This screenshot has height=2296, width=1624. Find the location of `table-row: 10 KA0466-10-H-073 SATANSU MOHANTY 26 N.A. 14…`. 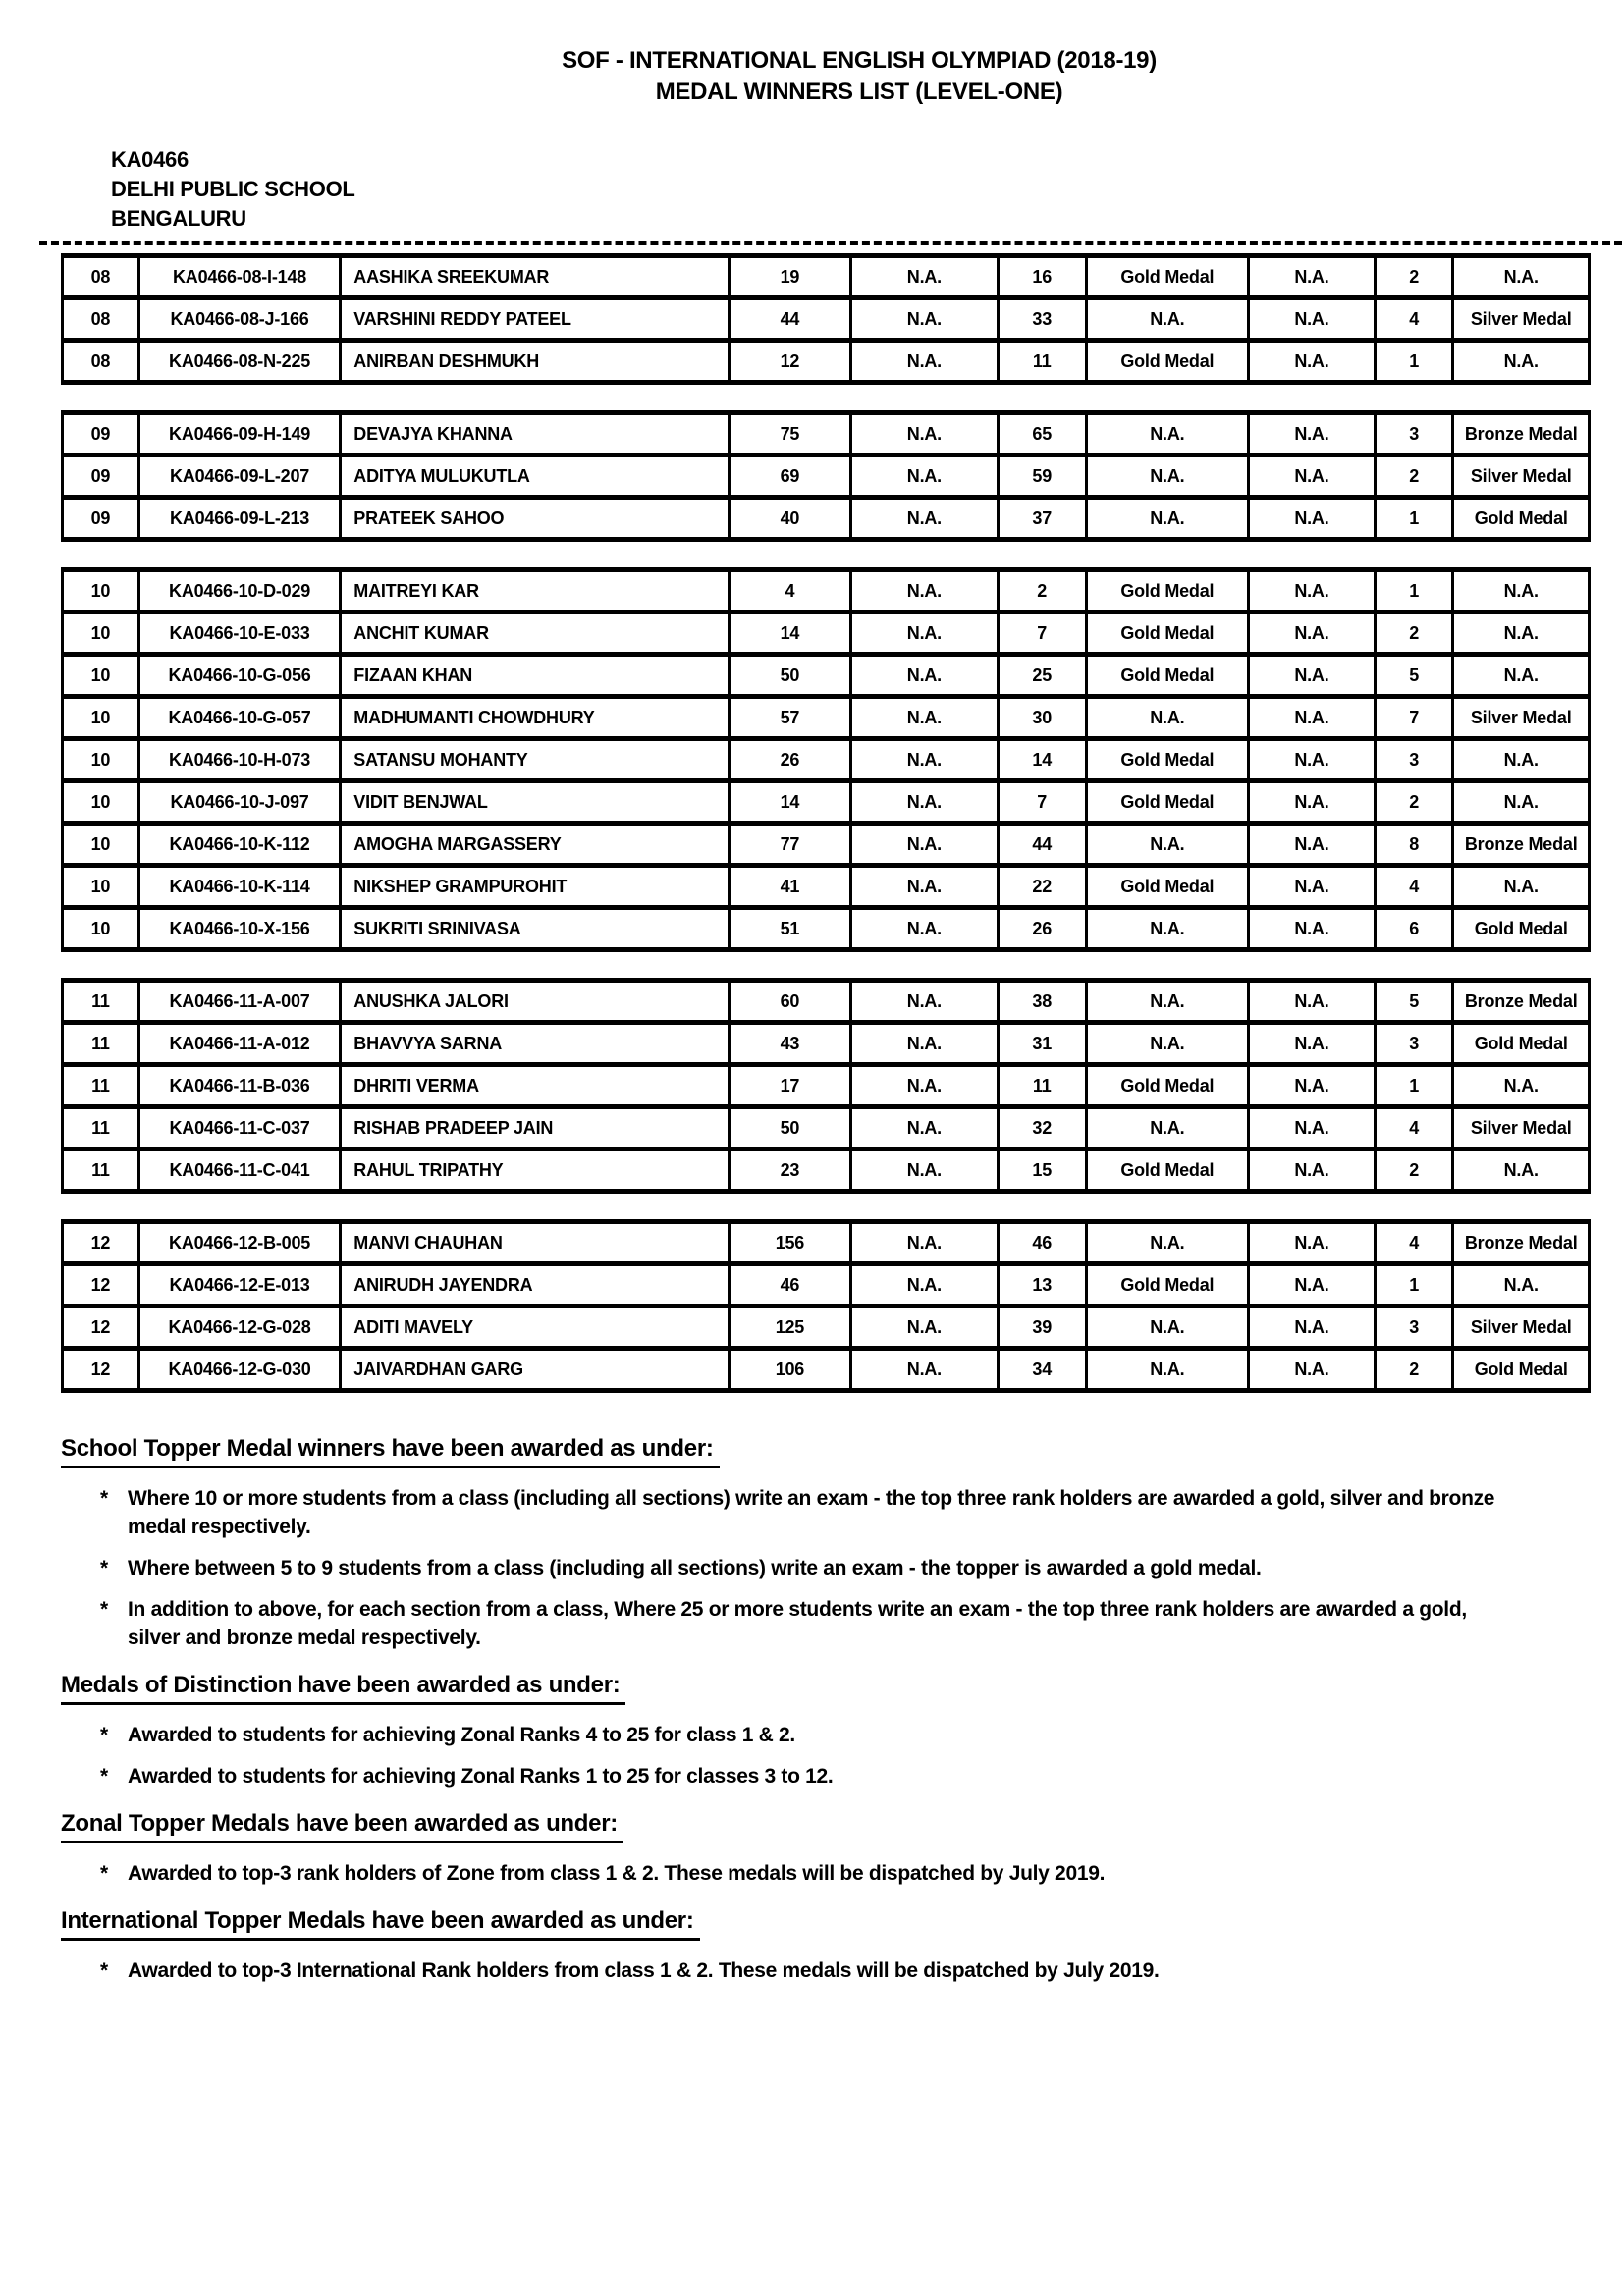

table-row: 10 KA0466-10-H-073 SATANSU MOHANTY 26 N.A. 14… is located at coordinates (826, 759).